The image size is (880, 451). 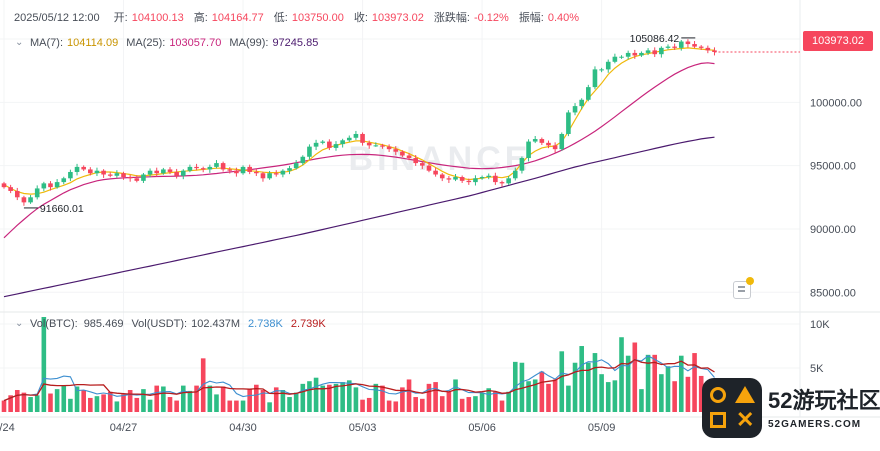 What do you see at coordinates (602, 428) in the screenshot?
I see `time-tick-label: 05/09` at bounding box center [602, 428].